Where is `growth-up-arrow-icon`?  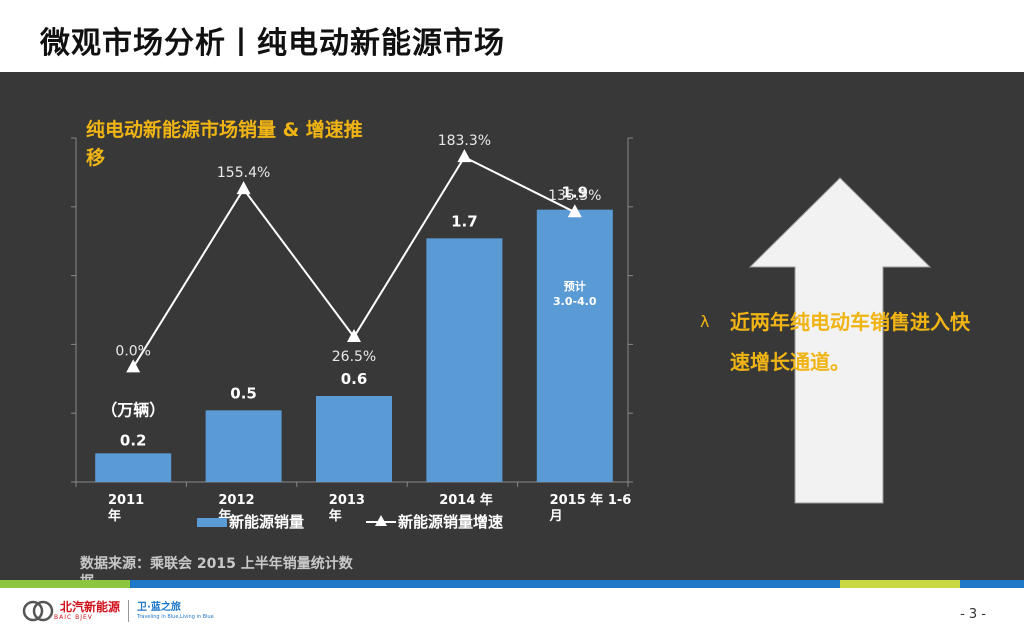
growth-up-arrow-icon is located at coordinates (840, 340).